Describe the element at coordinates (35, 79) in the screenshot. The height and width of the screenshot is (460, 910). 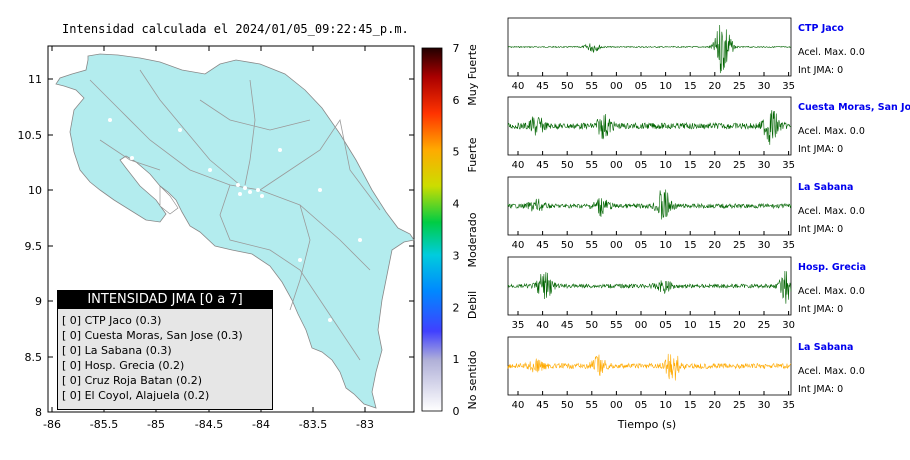
I see `lat-tick-label: 11` at that location.